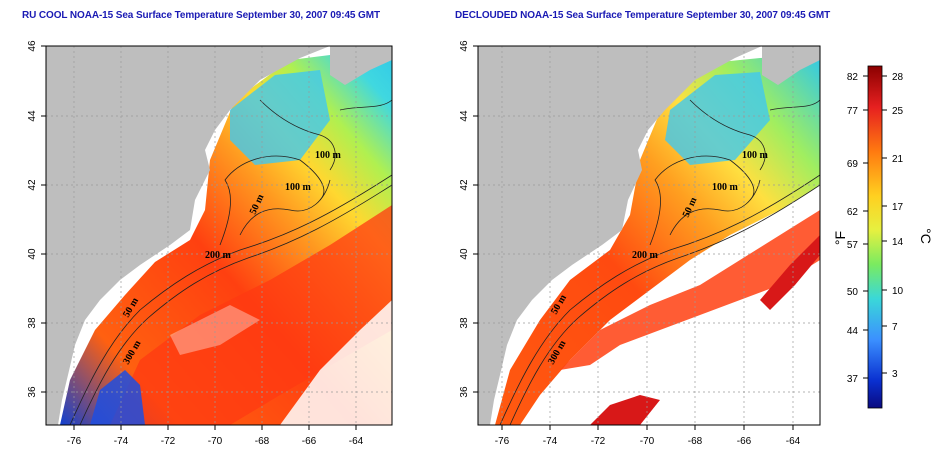 This screenshot has height=475, width=950. Describe the element at coordinates (502, 441) in the screenshot. I see `right-lon-tick-label: -76` at that location.